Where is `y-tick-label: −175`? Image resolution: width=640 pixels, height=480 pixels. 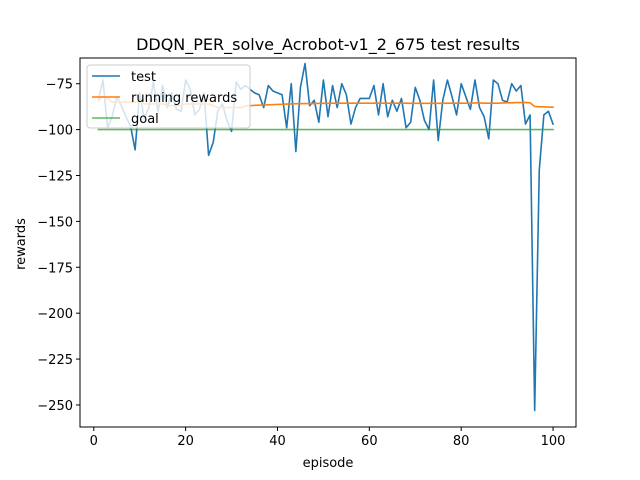
y-tick-label: −175 is located at coordinates (55, 268).